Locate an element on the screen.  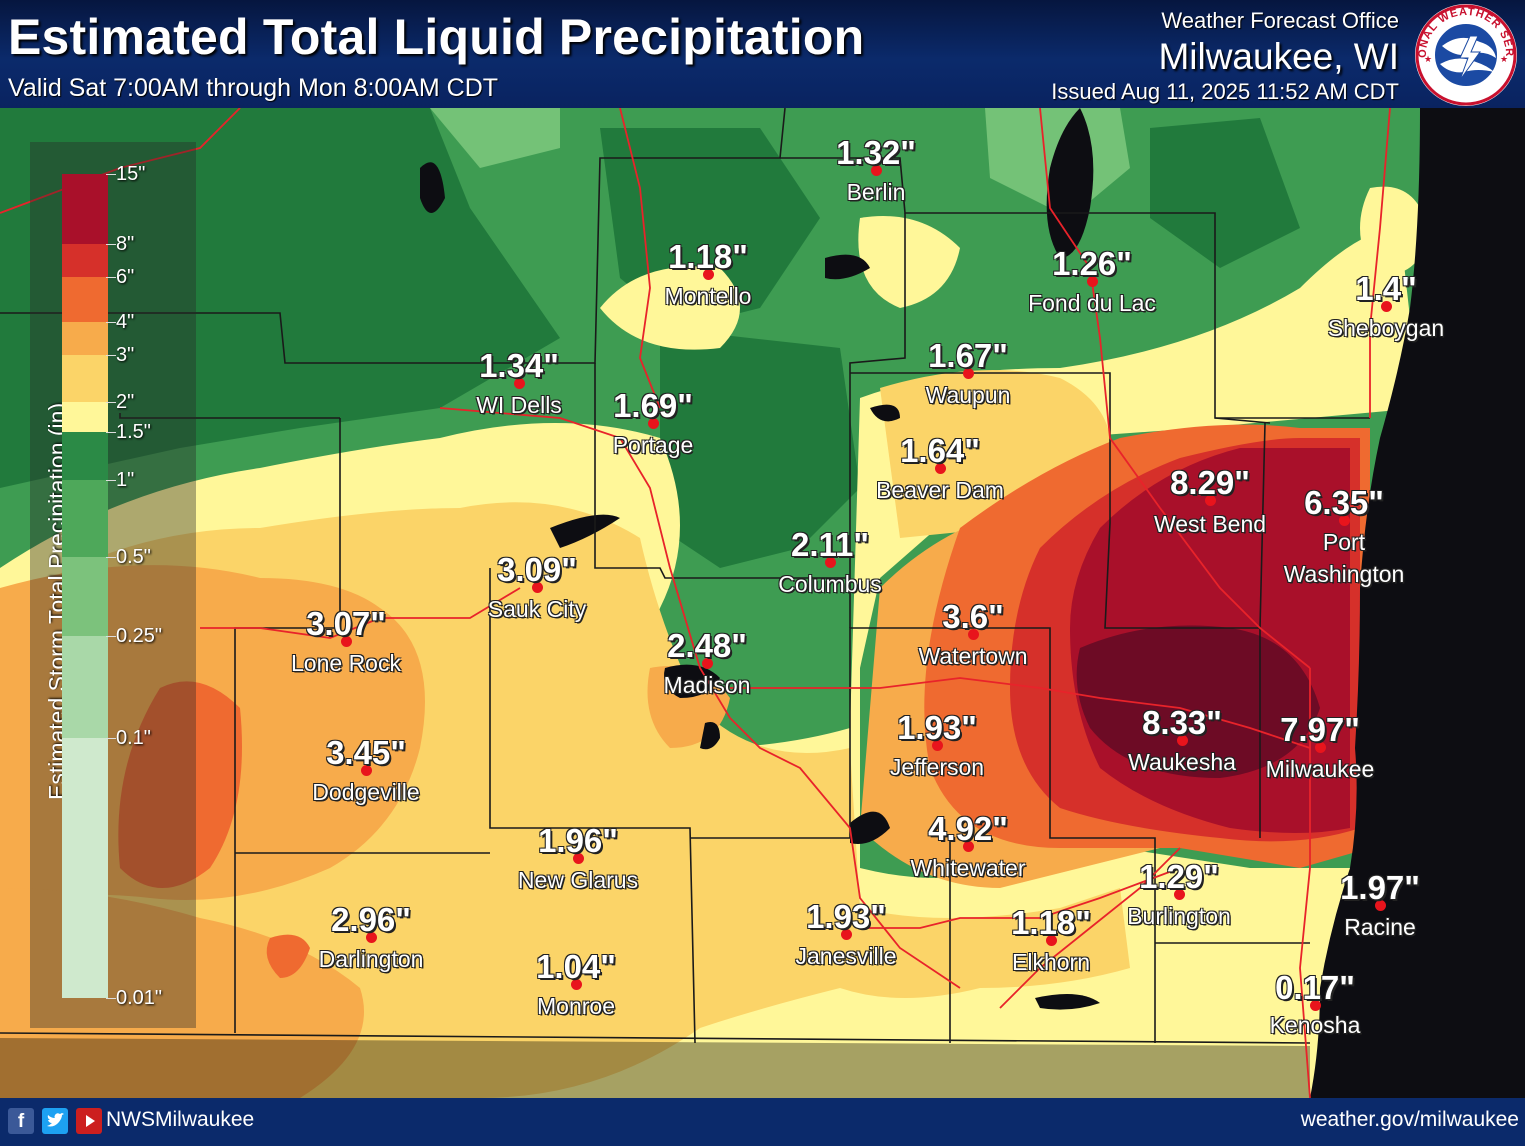
city-precip-value: 3.45" is located at coordinates (366, 752).